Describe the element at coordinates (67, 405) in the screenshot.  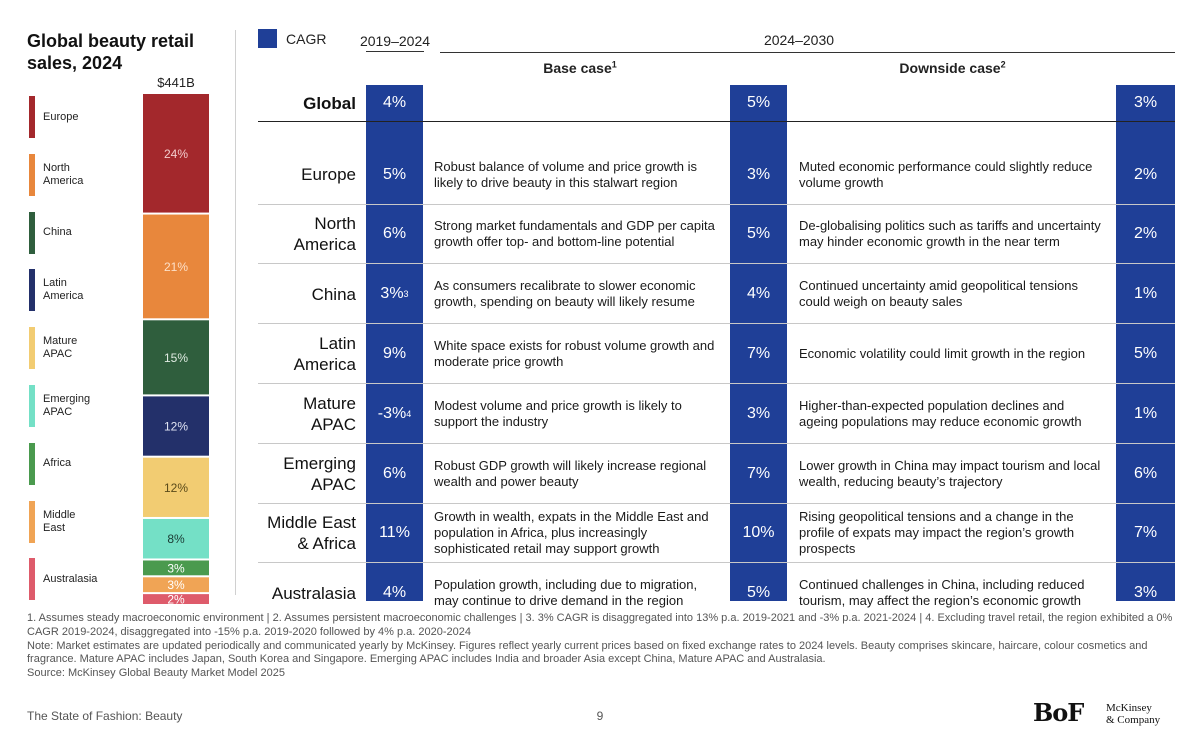
I see `legend-label: Emerging APAC` at that location.